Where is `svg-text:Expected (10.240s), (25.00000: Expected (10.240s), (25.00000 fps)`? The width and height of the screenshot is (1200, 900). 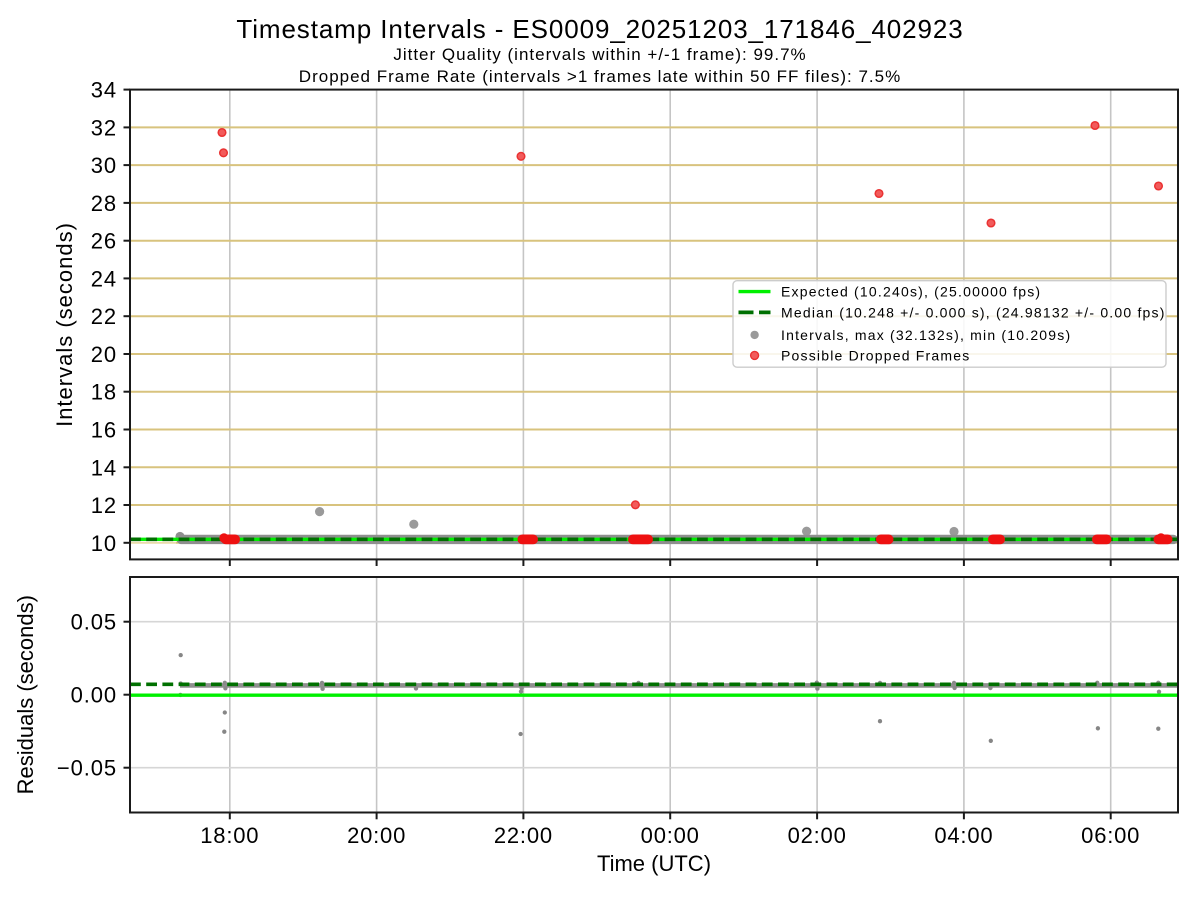 svg-text:Expected (10.240s), (25.00000: Expected (10.240s), (25.00000 fps) is located at coordinates (911, 292).